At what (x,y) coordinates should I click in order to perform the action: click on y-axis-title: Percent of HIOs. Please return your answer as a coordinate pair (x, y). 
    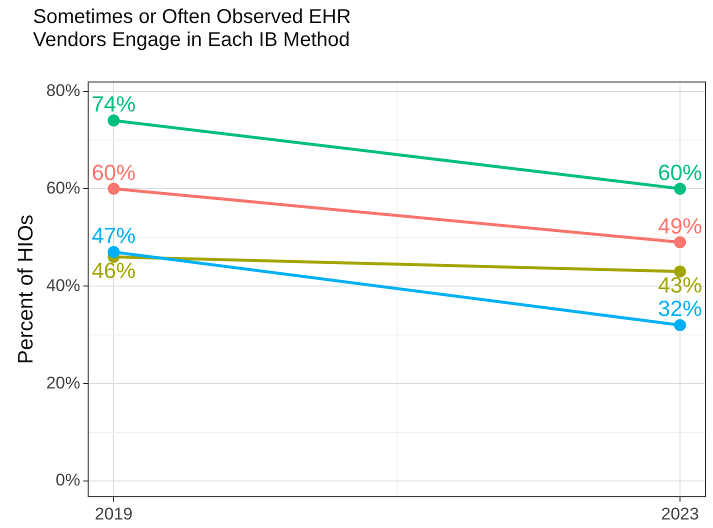
    Looking at the image, I should click on (26, 289).